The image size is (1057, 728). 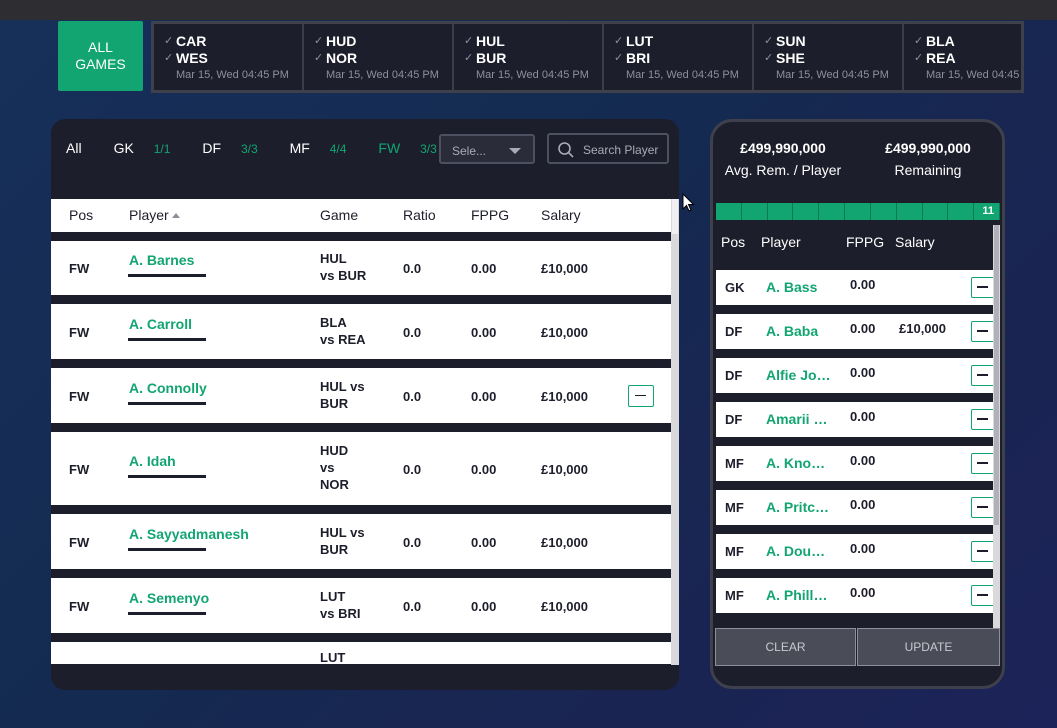 I want to click on player-name-link: A. Sayyadmanesh, so click(x=189, y=533).